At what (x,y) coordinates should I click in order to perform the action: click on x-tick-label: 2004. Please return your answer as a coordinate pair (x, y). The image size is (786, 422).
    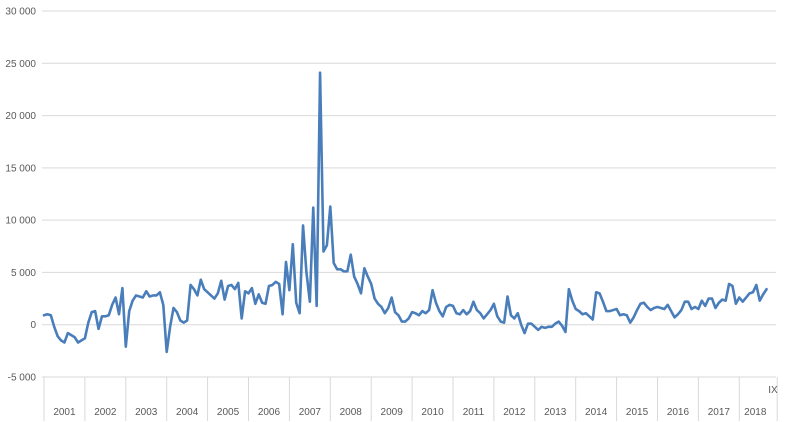
    Looking at the image, I should click on (187, 412).